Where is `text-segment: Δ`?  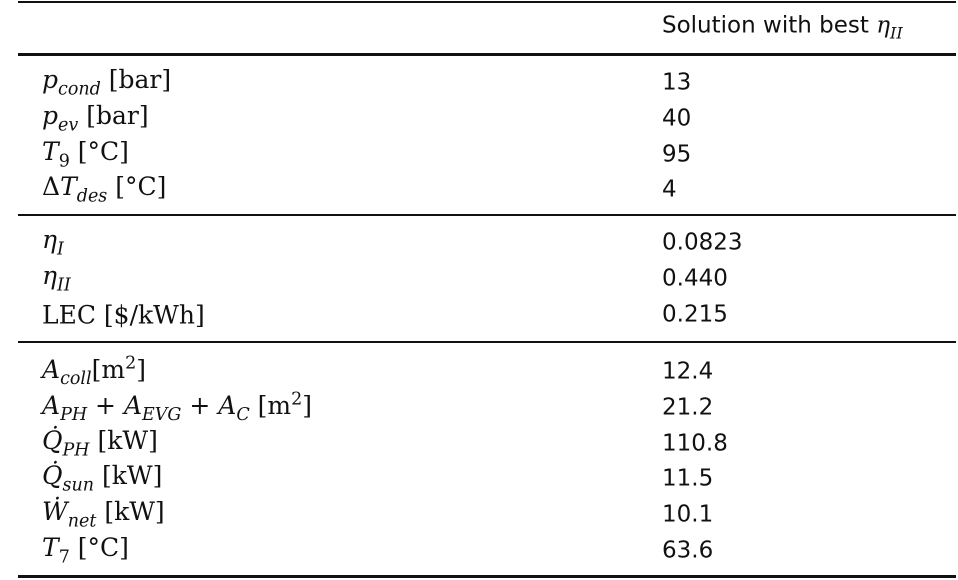 text-segment: Δ is located at coordinates (51, 187).